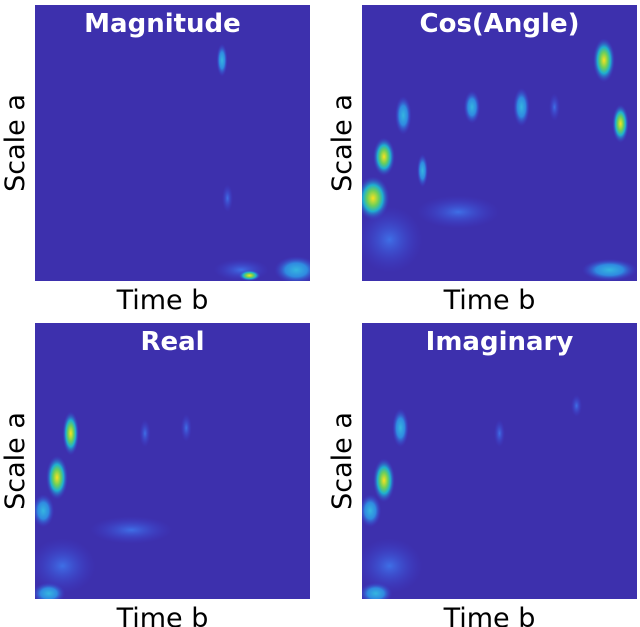 The image size is (640, 627). Describe the element at coordinates (172, 342) in the screenshot. I see `panel-title: Real` at that location.